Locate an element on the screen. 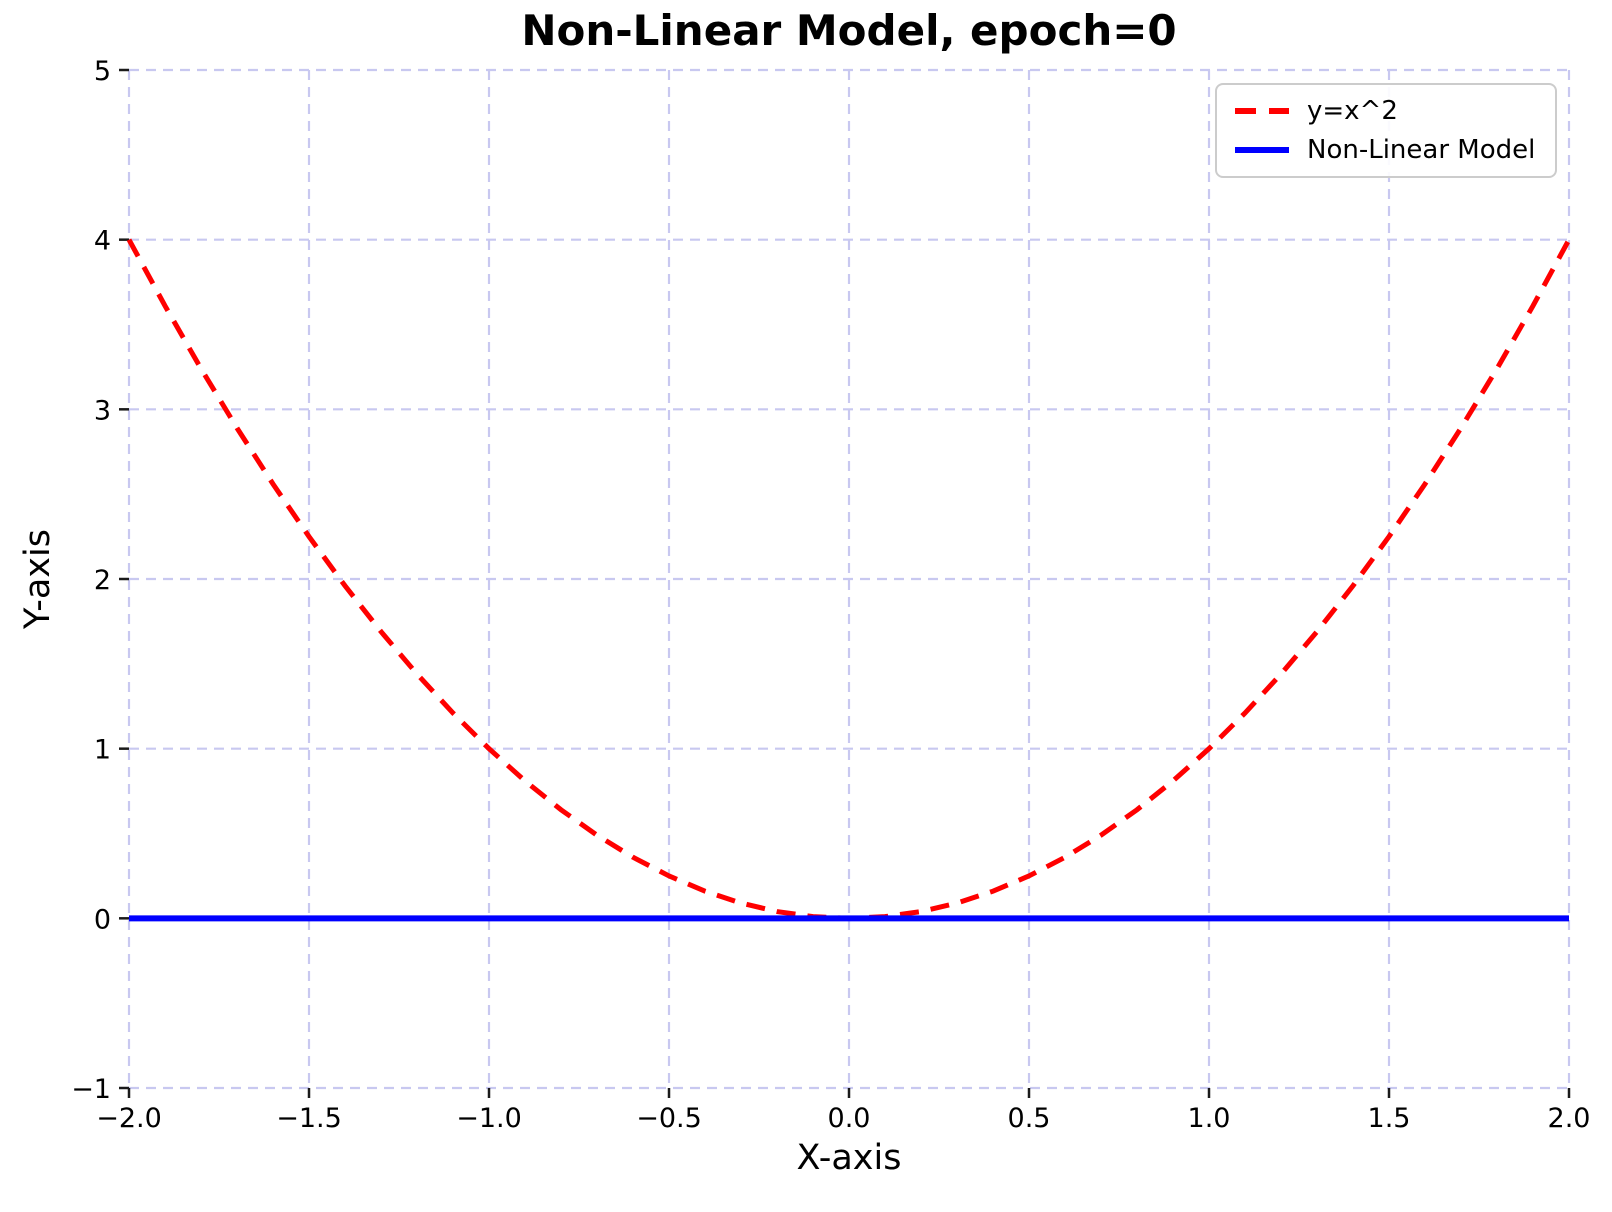 The width and height of the screenshot is (1612, 1212). y-tick-label: 4 is located at coordinates (102, 241).